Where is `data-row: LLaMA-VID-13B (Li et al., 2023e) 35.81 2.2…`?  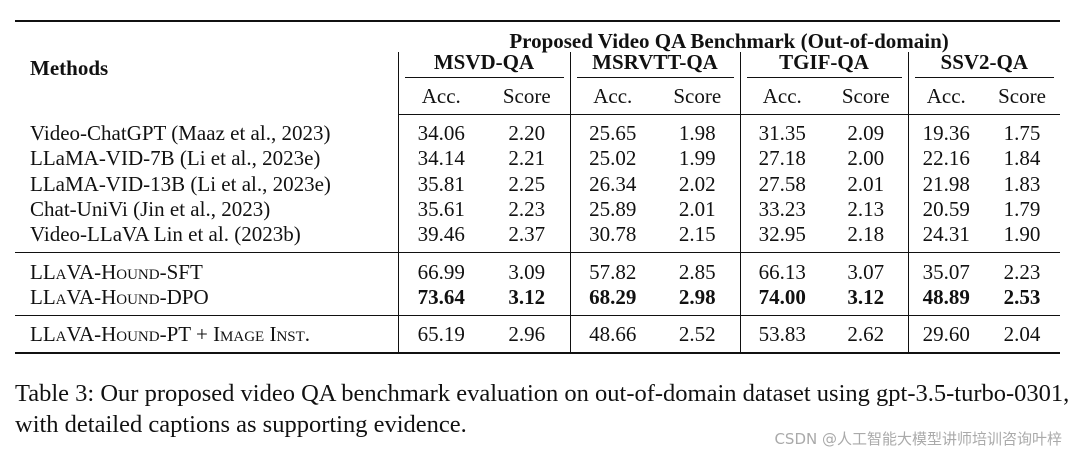 data-row: LLaMA-VID-13B (Li et al., 2023e) 35.81 2.2… is located at coordinates (537, 184).